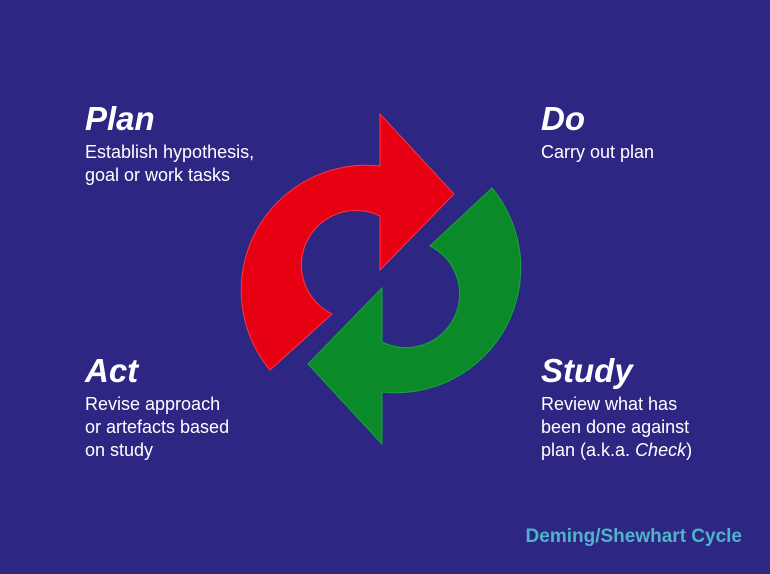 Image resolution: width=770 pixels, height=574 pixels. Describe the element at coordinates (661, 450) in the screenshot. I see `study-last-line-emphasis: Check` at that location.